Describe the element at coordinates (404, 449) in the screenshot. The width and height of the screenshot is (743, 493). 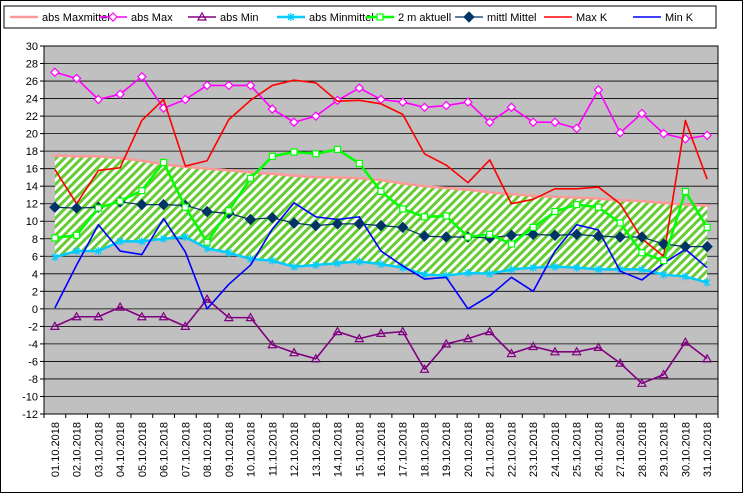
I see `x-tick-label: 17.10.2018` at that location.